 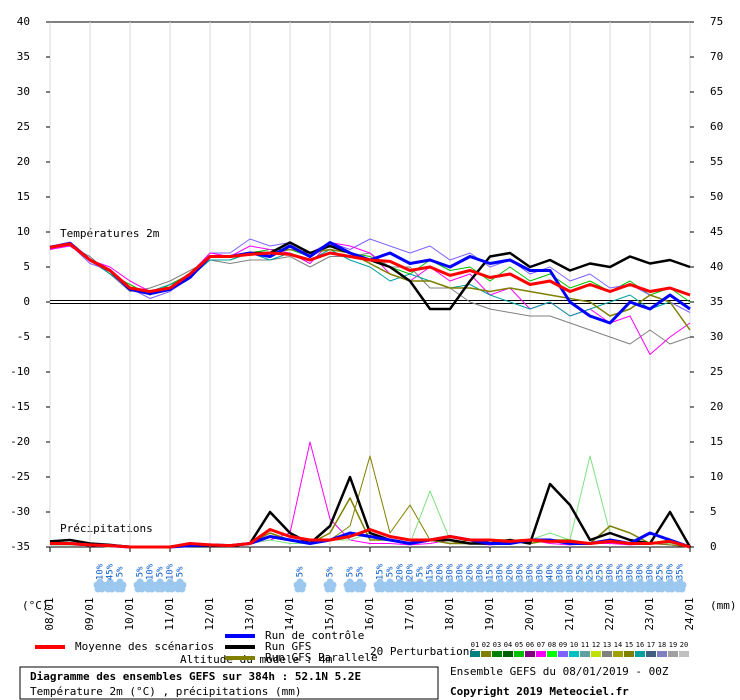 I want to click on y2-tick-label: 45, so click(x=716, y=231).